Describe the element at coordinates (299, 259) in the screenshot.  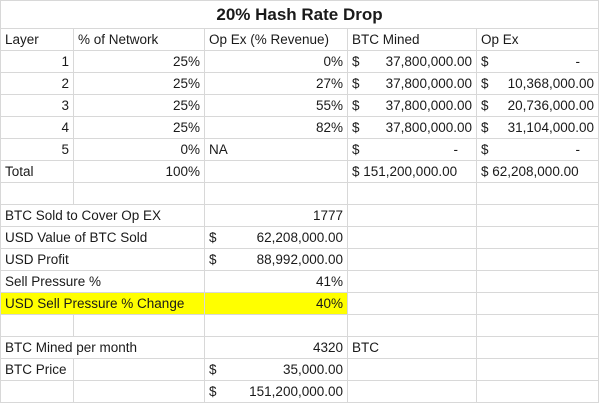
I see `amount: 88,992,000.00` at that location.